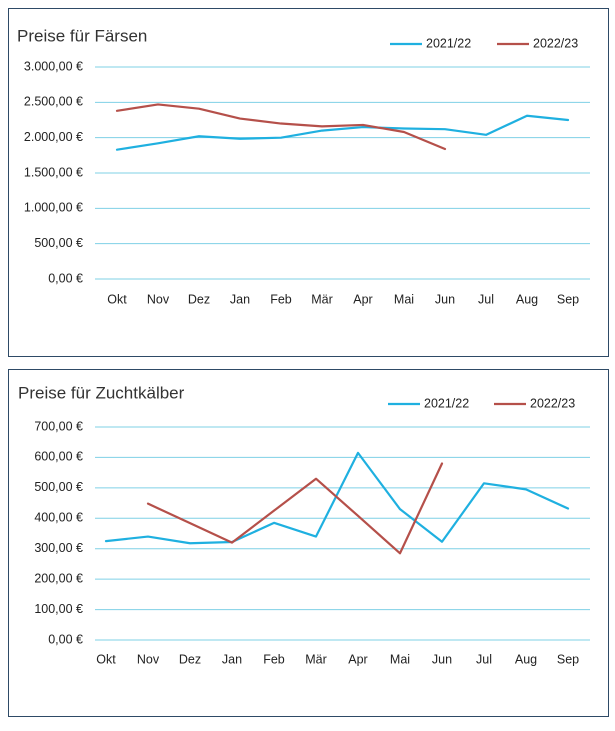  What do you see at coordinates (53, 102) in the screenshot?
I see `y-tick-label: 2.500,00 €` at bounding box center [53, 102].